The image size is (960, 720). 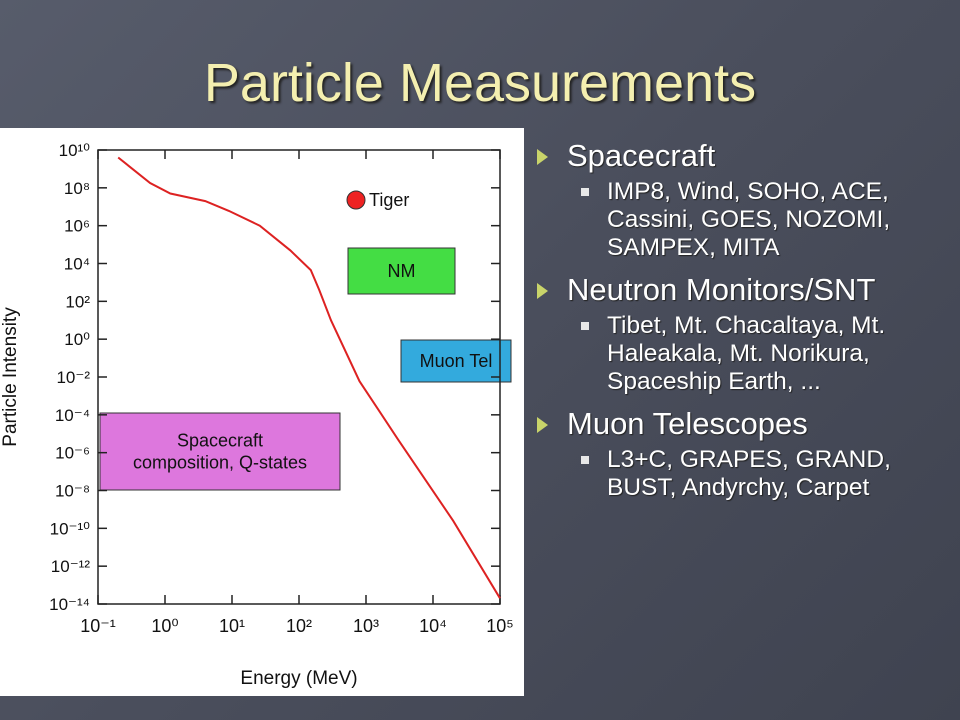 I want to click on x-tick-label: 10¹, so click(x=232, y=626).